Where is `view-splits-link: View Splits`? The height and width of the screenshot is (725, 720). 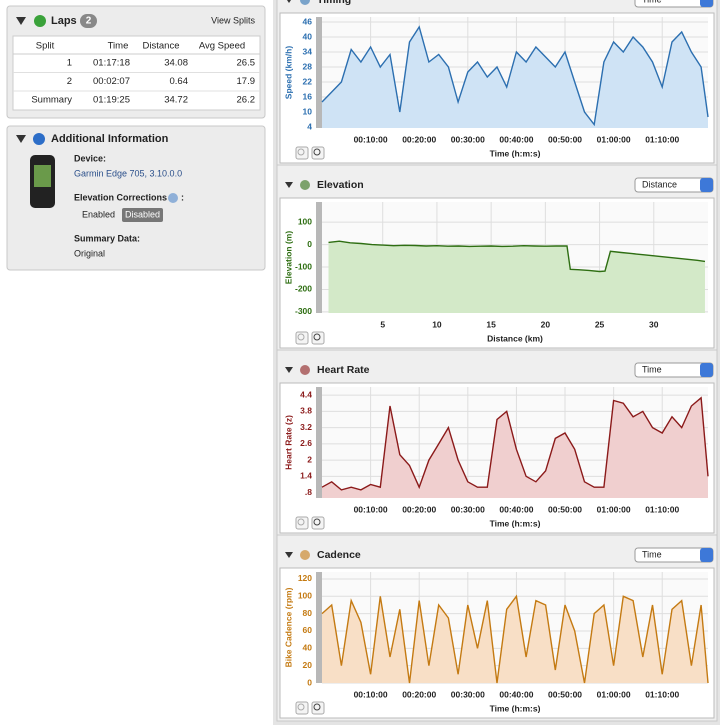
view-splits-link: View Splits is located at coordinates (233, 20).